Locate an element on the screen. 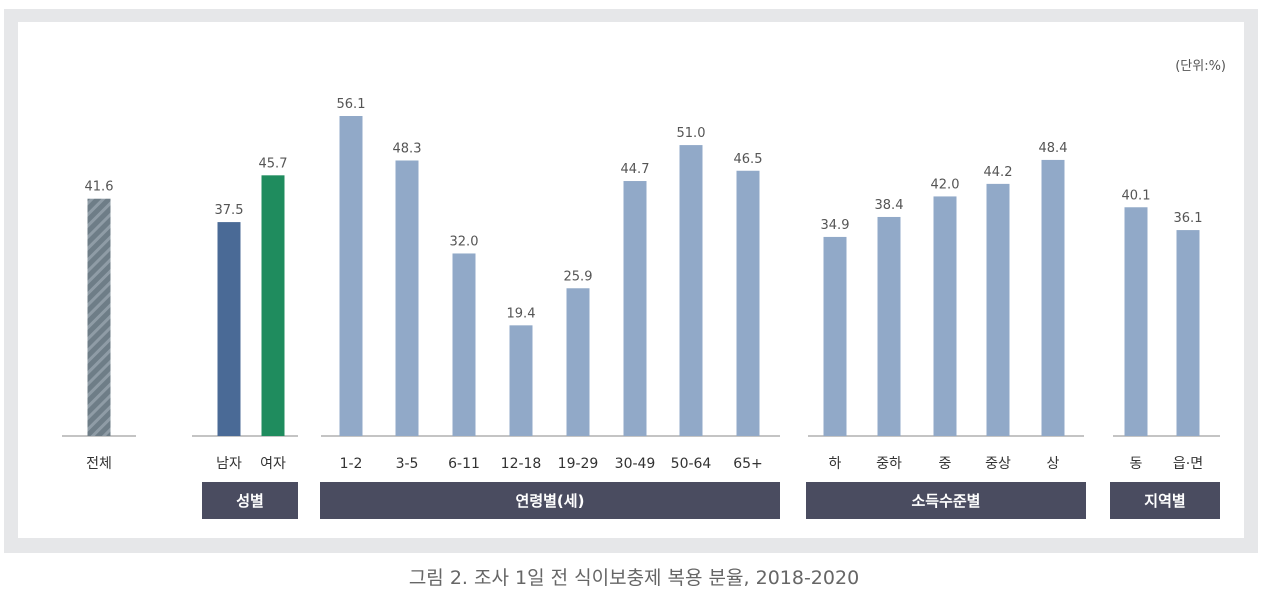  category-label: 하 is located at coordinates (835, 464).